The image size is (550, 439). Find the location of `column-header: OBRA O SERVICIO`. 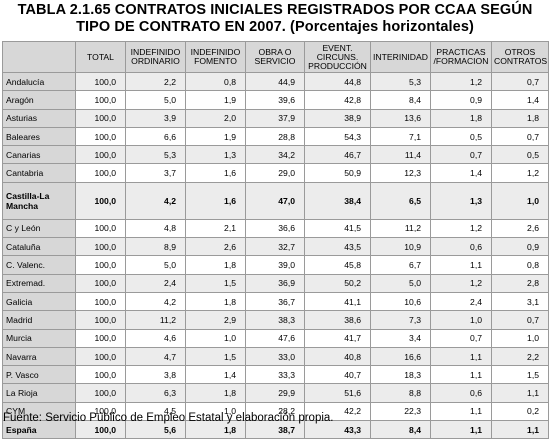

column-header: OBRA O SERVICIO is located at coordinates (275, 57).